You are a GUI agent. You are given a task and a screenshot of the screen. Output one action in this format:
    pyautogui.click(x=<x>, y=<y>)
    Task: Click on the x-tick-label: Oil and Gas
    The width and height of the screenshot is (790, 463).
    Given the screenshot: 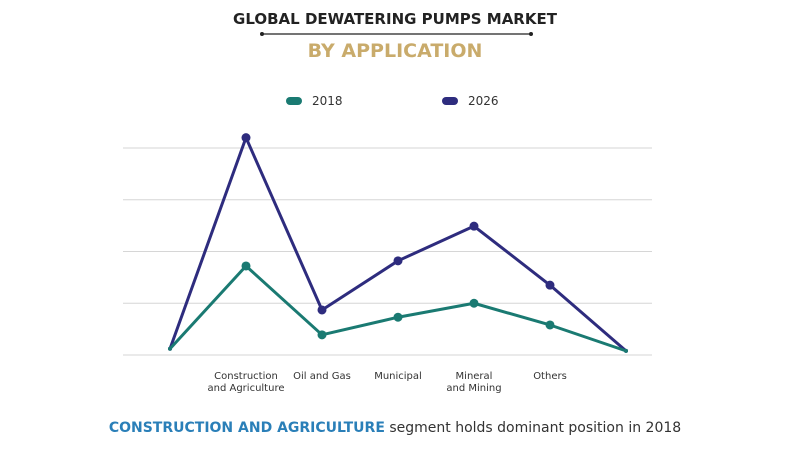 What is the action you would take?
    pyautogui.click(x=322, y=376)
    